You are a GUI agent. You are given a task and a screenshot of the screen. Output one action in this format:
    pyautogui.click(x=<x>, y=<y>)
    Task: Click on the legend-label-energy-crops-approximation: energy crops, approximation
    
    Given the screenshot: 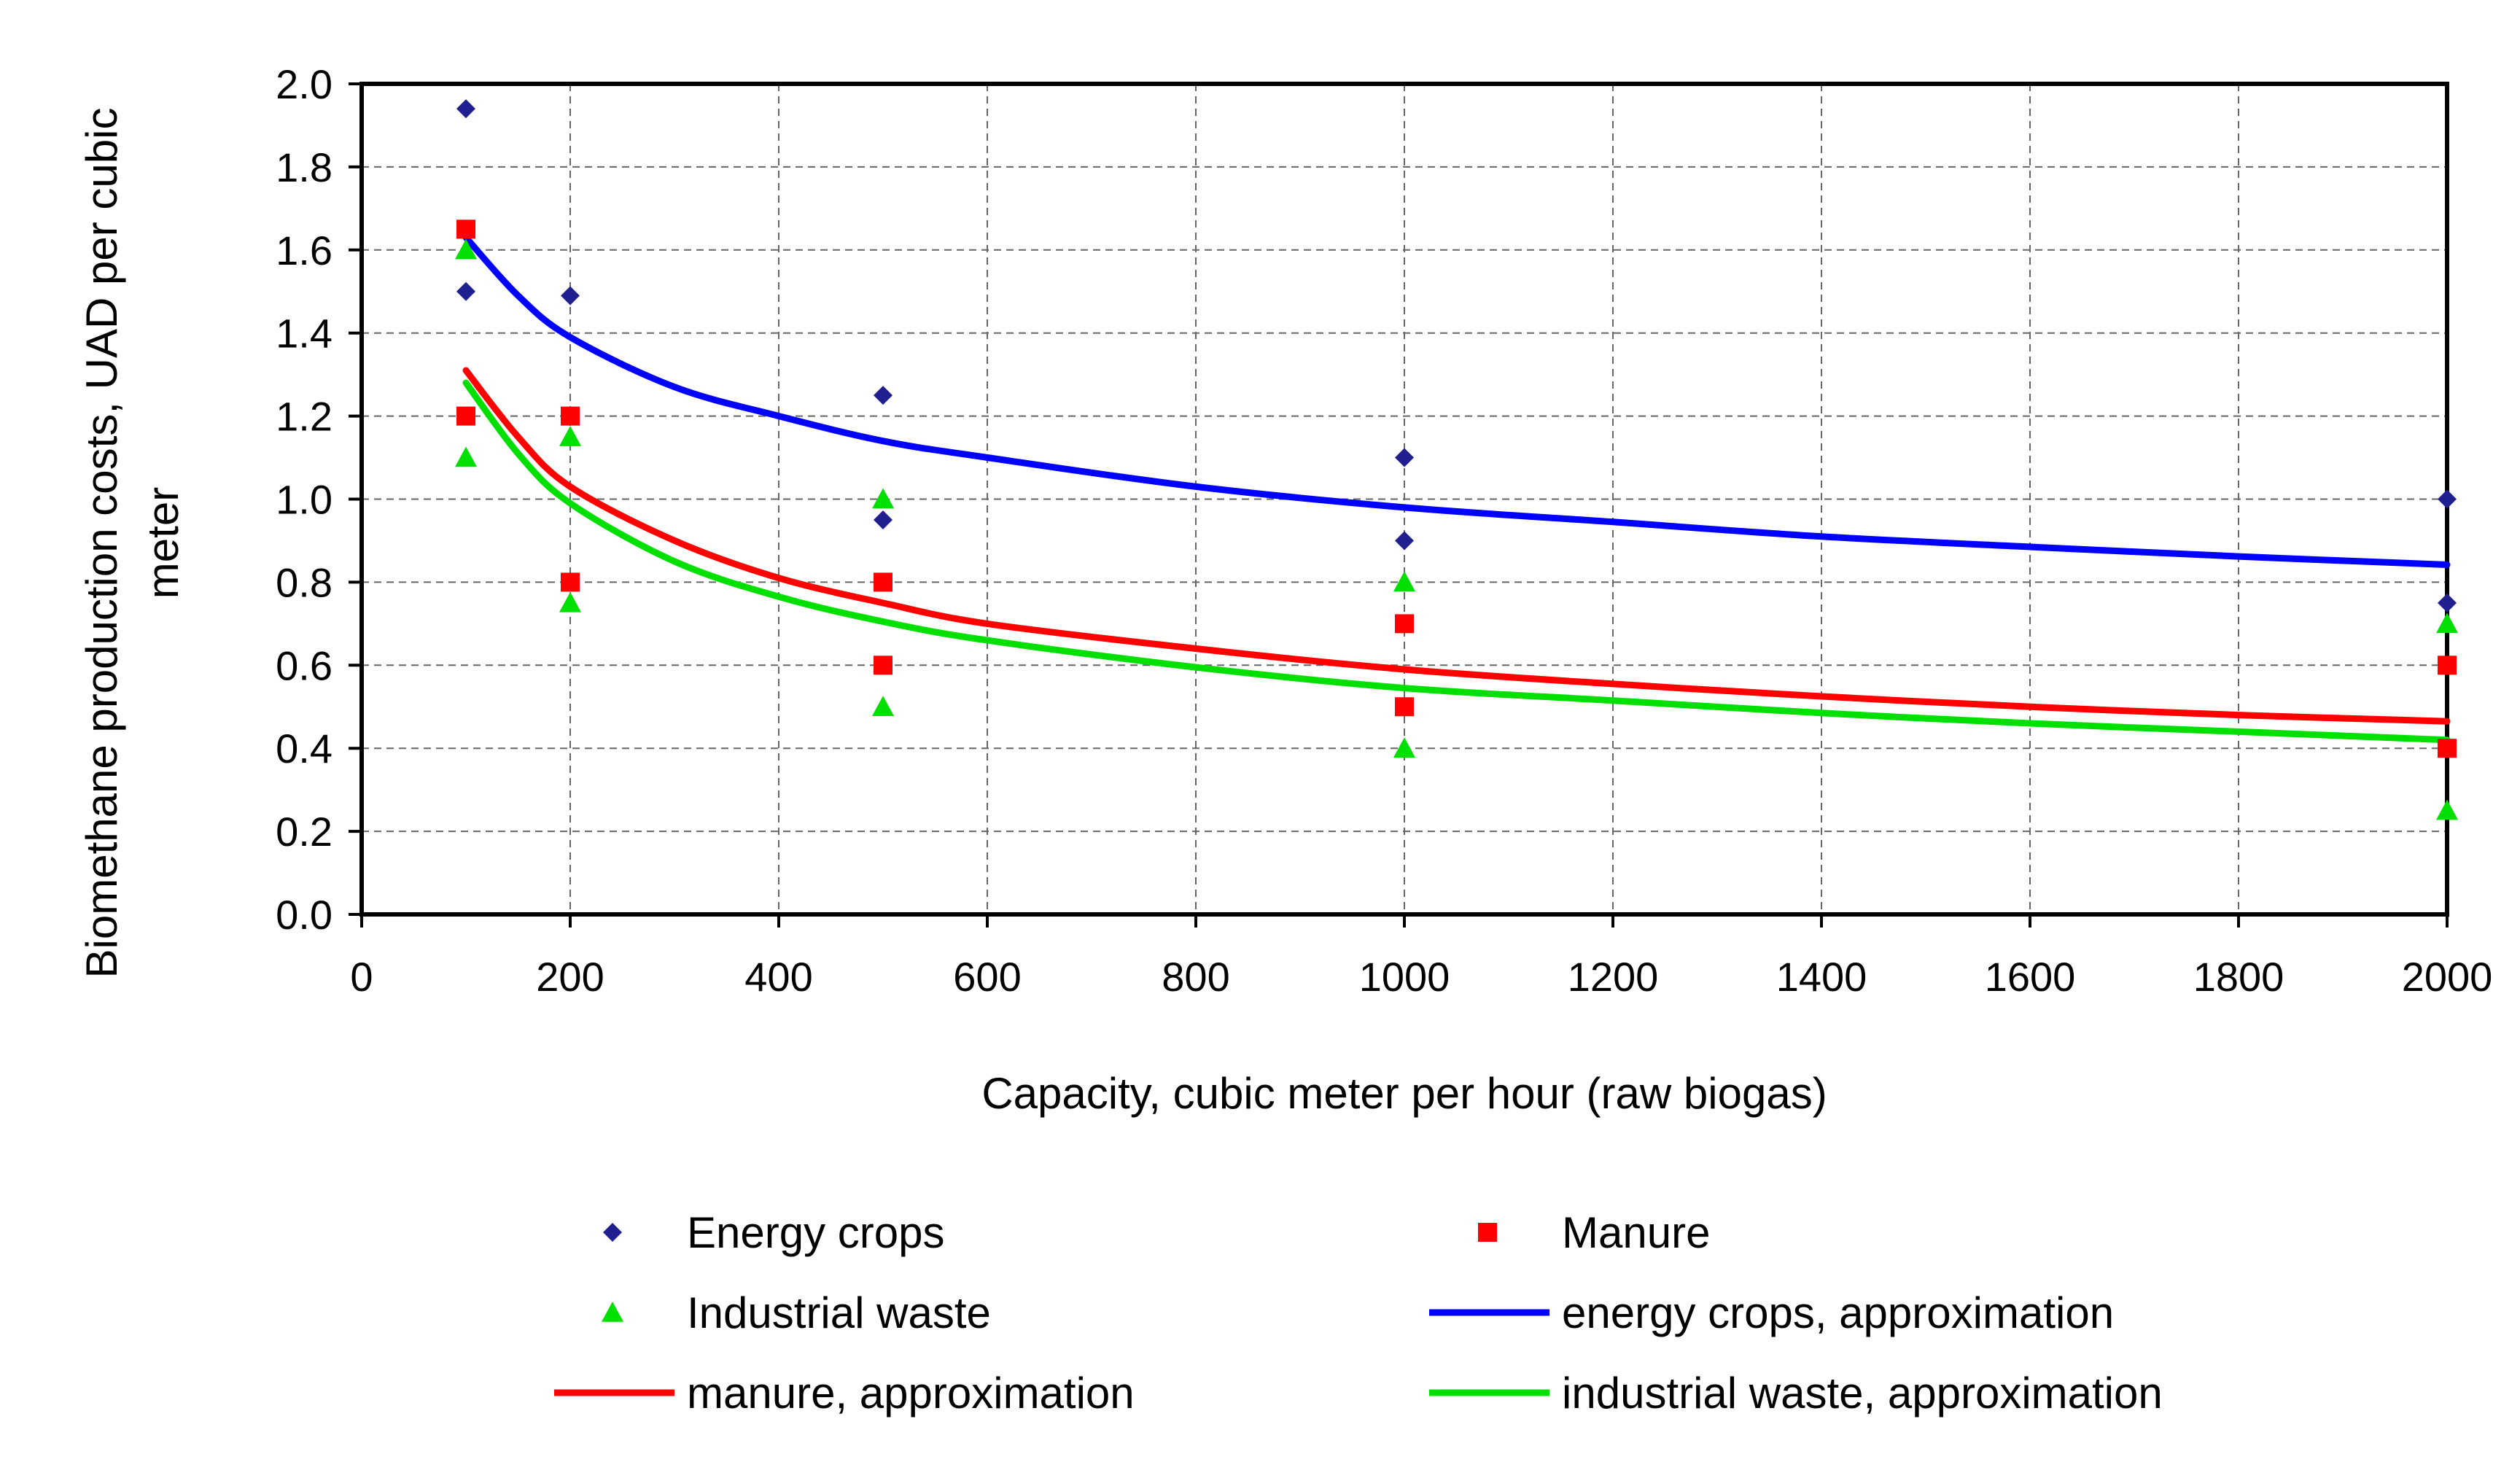 What is the action you would take?
    pyautogui.click(x=1838, y=1312)
    